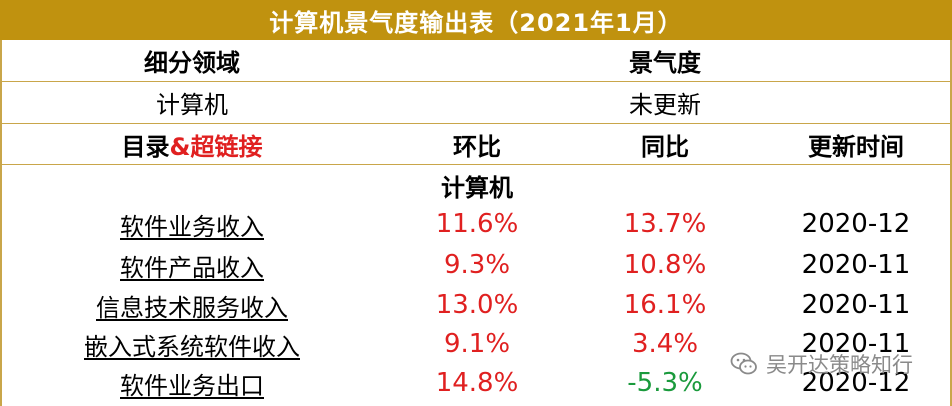 Image resolution: width=952 pixels, height=406 pixels. I want to click on mom-value: 13.0%, so click(477, 305).